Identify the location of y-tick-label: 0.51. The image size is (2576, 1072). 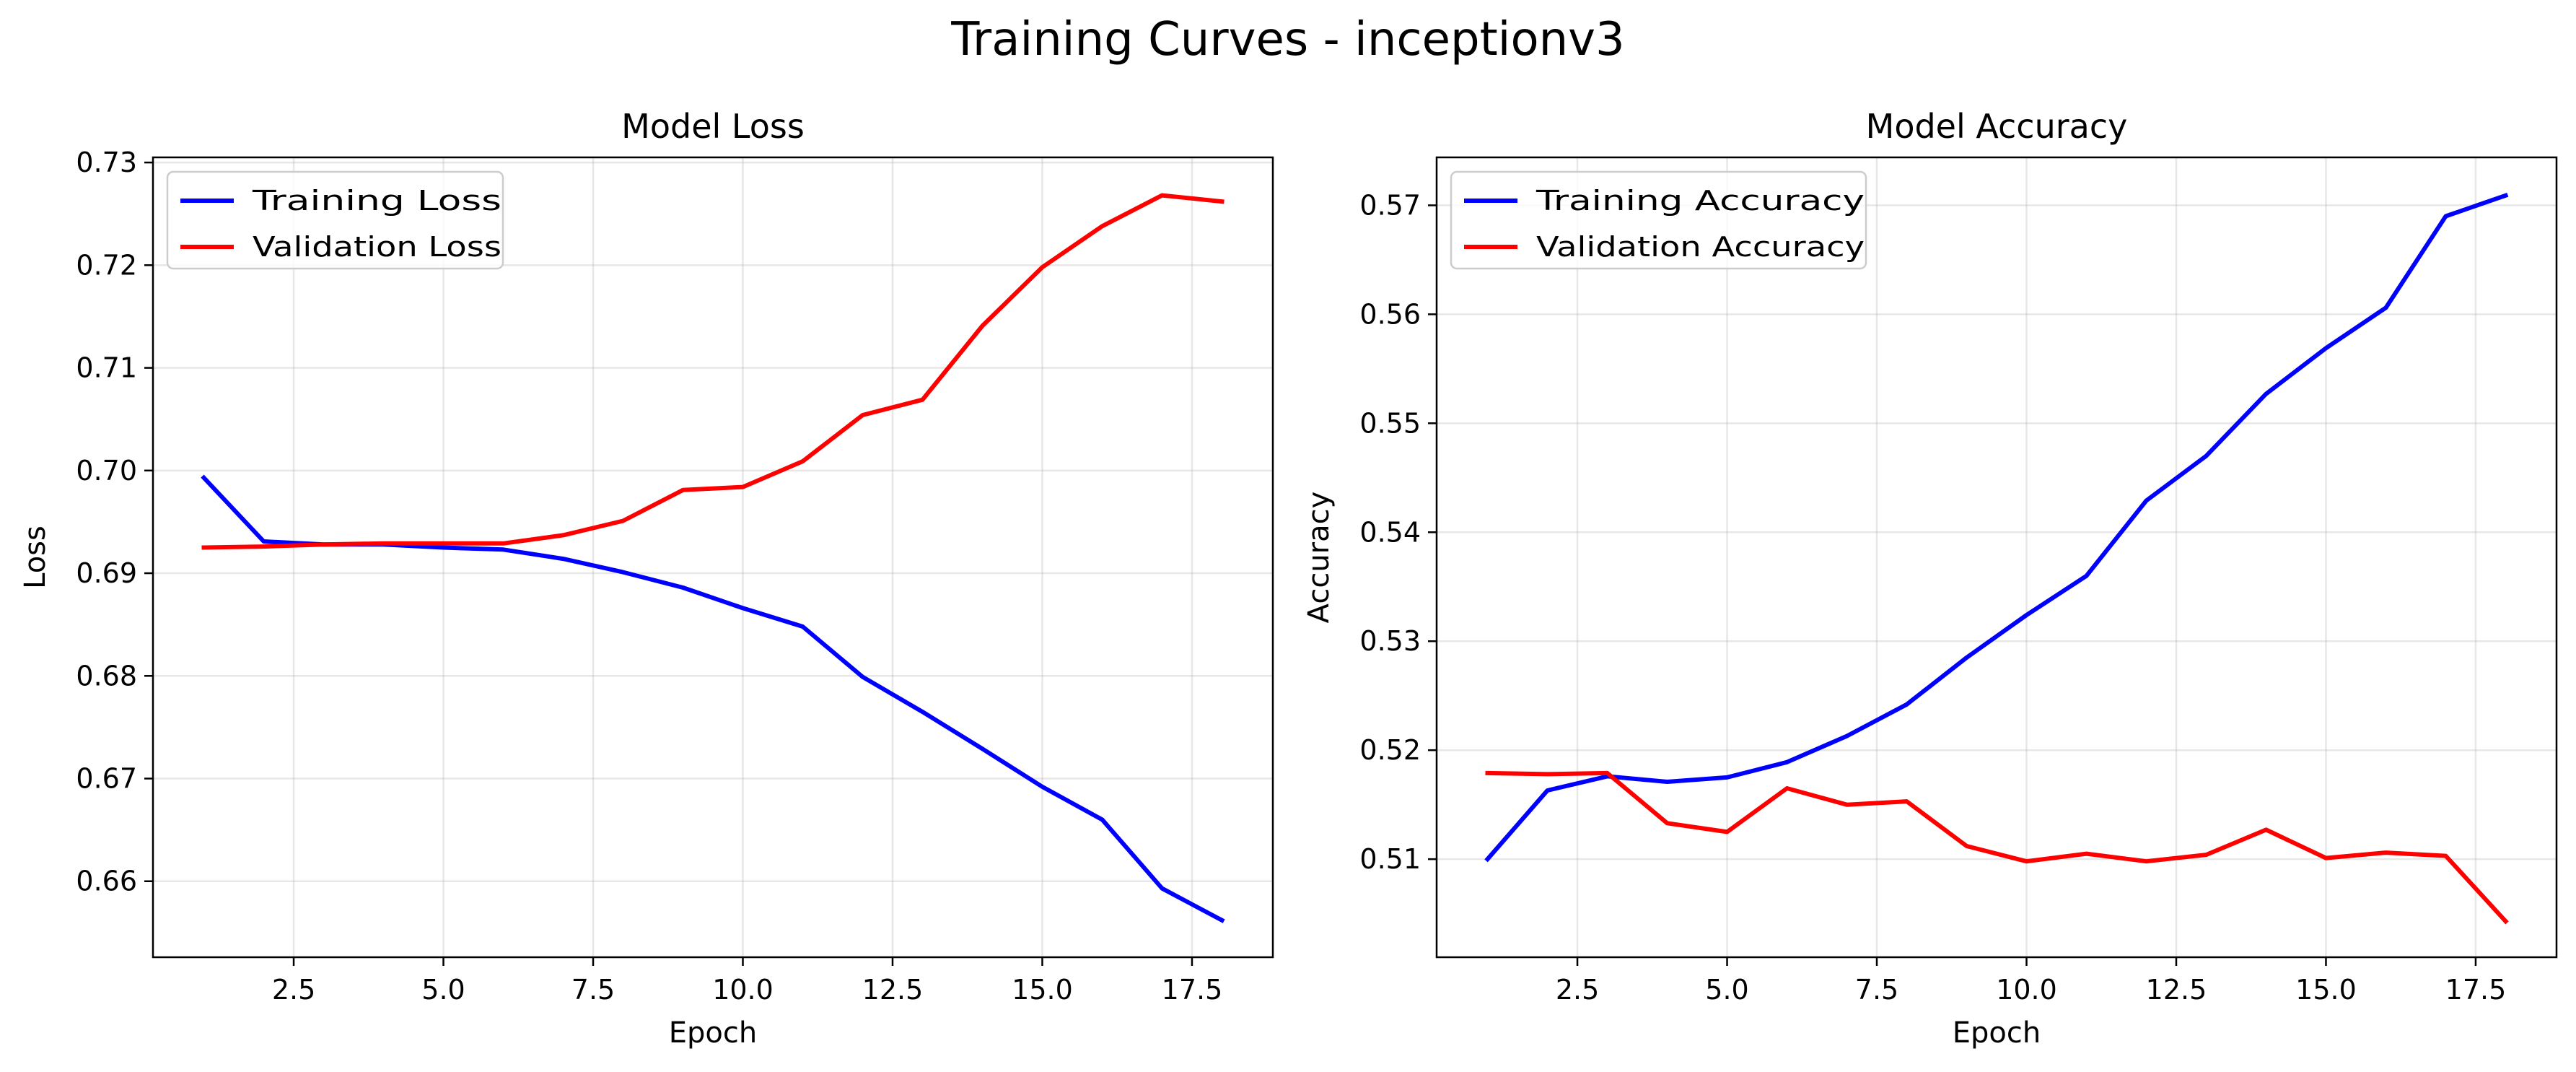
(1390, 859).